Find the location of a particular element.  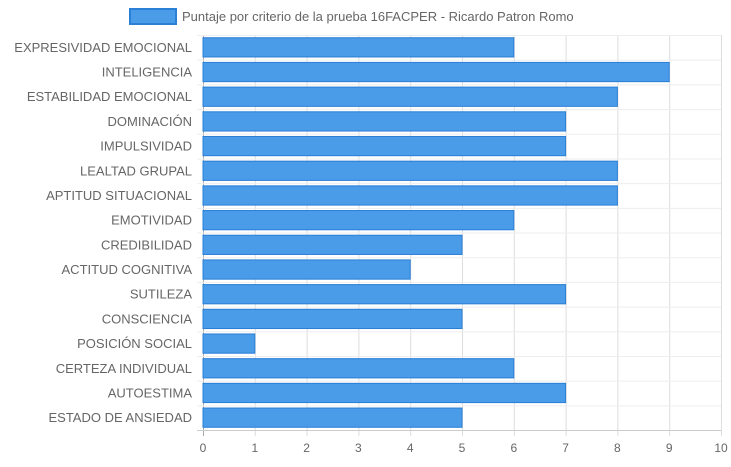

category-label: LEALTAD GRUPAL is located at coordinates (136, 170).